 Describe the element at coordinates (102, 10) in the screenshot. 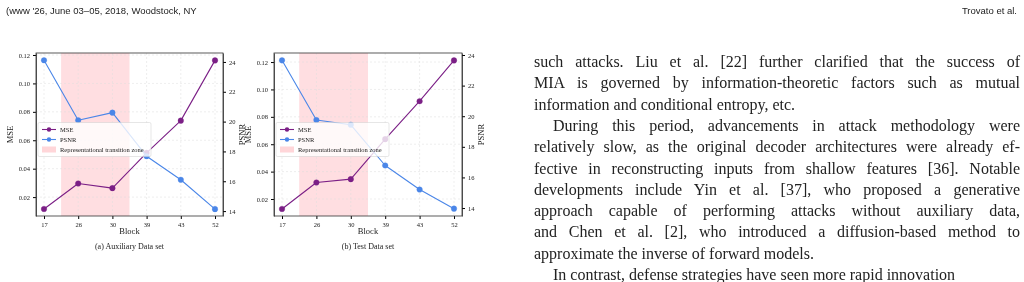

I see `text: (www '26, June 03–05, 2018, Woodstock, NY` at that location.